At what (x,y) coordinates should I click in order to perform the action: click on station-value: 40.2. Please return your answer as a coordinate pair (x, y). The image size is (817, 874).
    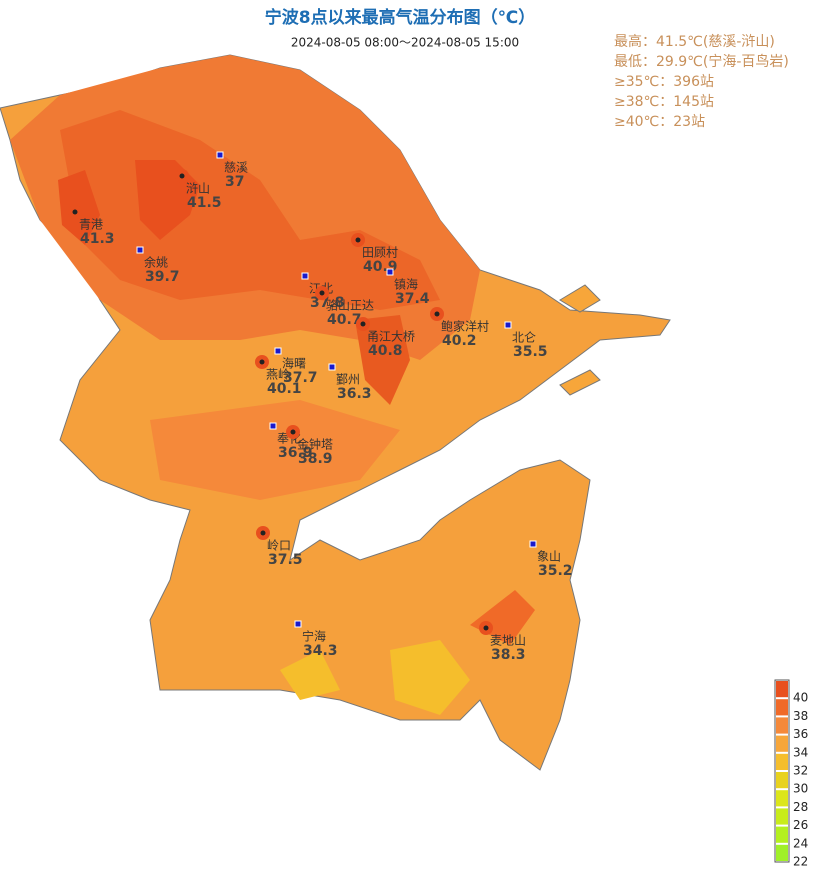
    Looking at the image, I should click on (459, 341).